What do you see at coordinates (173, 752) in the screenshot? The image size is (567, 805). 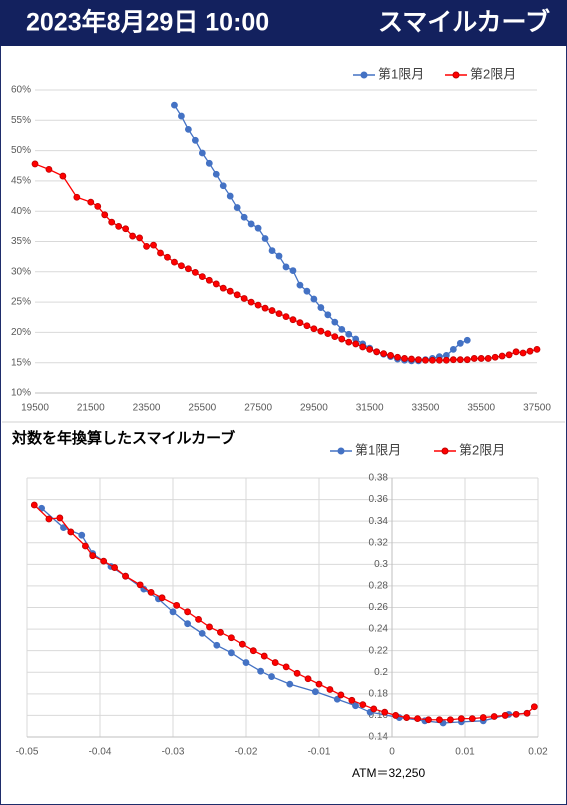 I see `x-tick-label: -0.03` at bounding box center [173, 752].